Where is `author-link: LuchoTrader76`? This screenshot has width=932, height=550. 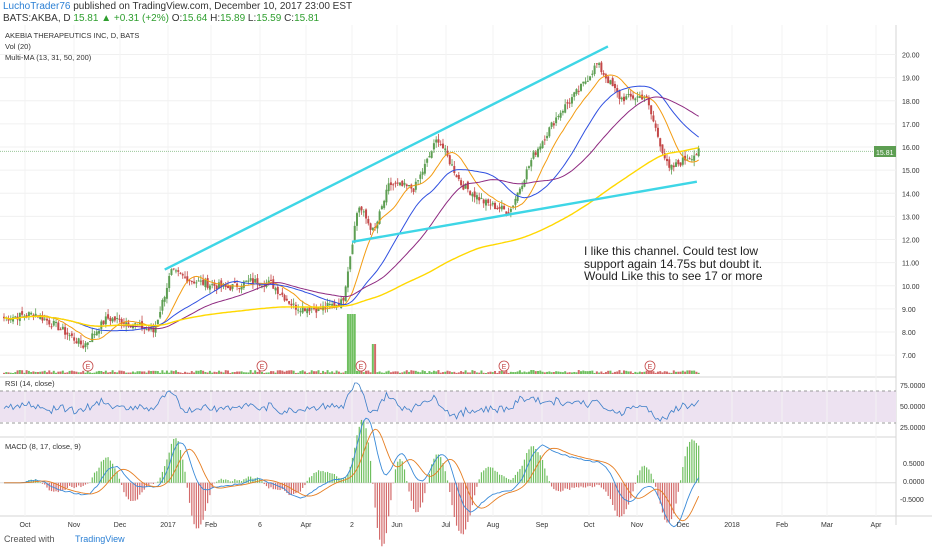 author-link: LuchoTrader76 is located at coordinates (37, 6).